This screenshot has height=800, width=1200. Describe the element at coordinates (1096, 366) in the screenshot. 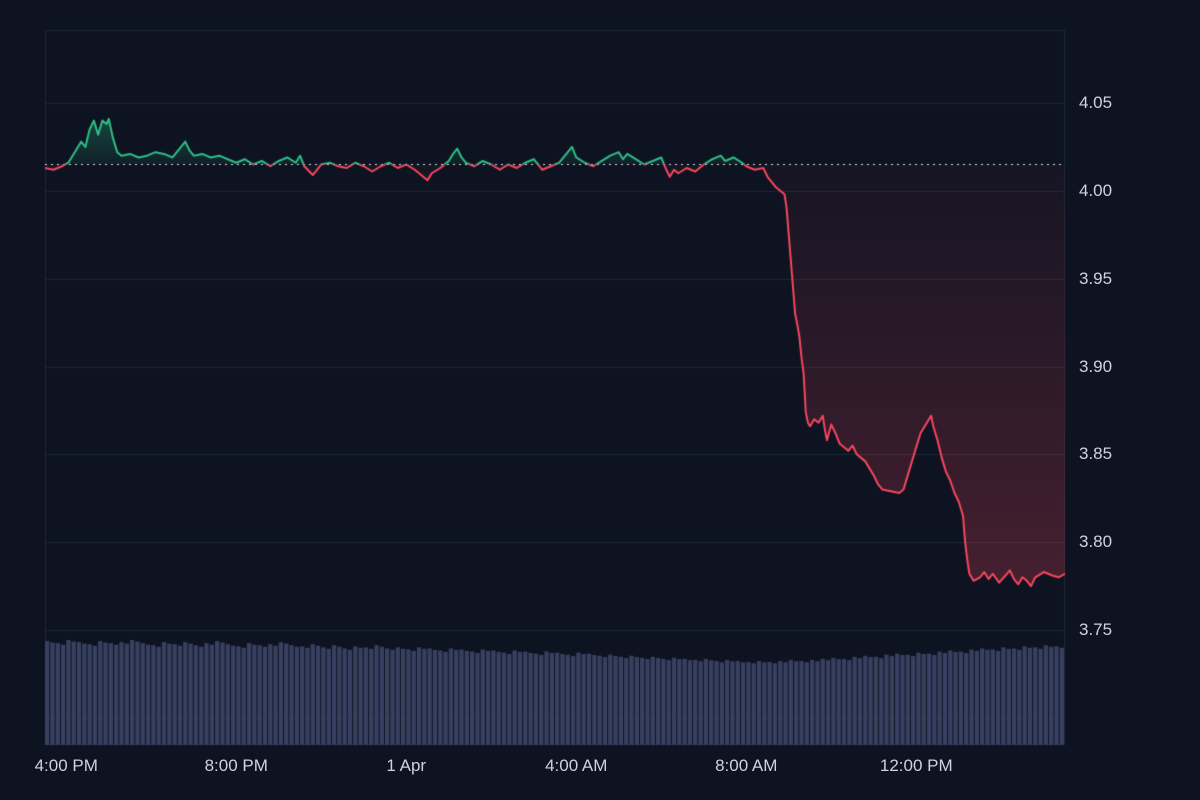

I see `y-axis-label: 3.90` at that location.